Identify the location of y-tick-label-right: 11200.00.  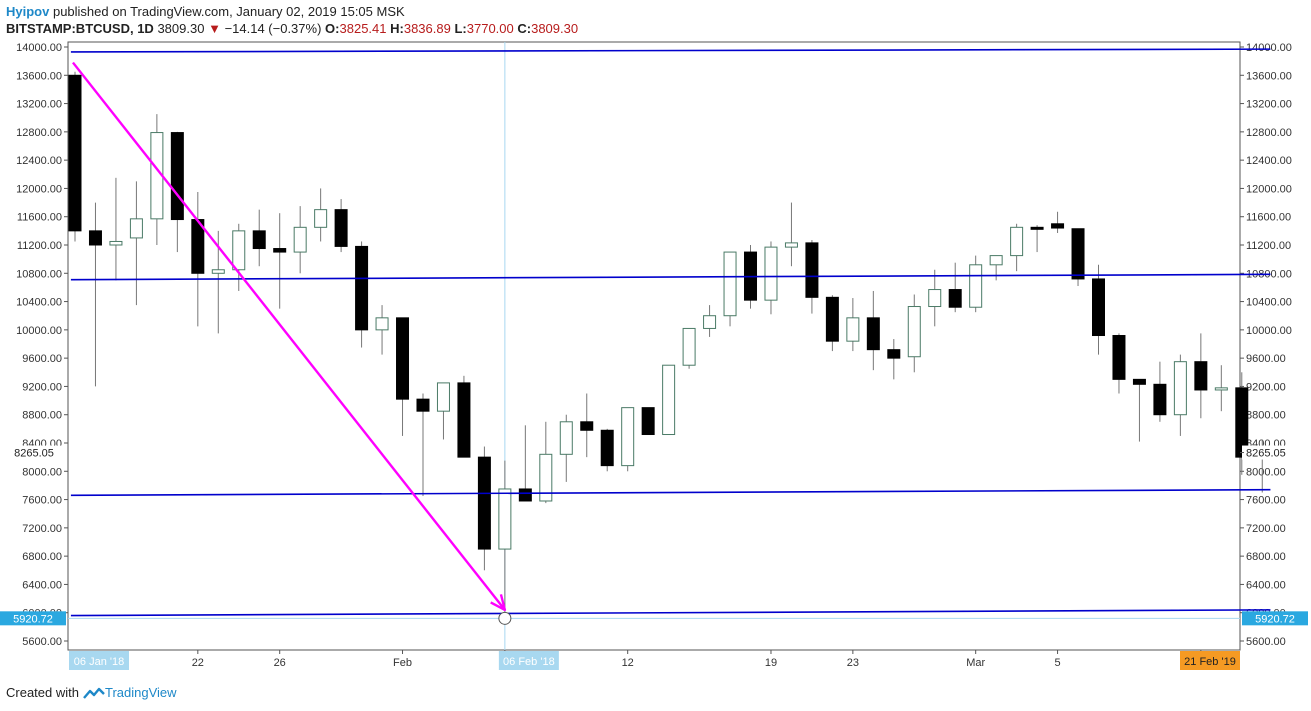
(1268, 246).